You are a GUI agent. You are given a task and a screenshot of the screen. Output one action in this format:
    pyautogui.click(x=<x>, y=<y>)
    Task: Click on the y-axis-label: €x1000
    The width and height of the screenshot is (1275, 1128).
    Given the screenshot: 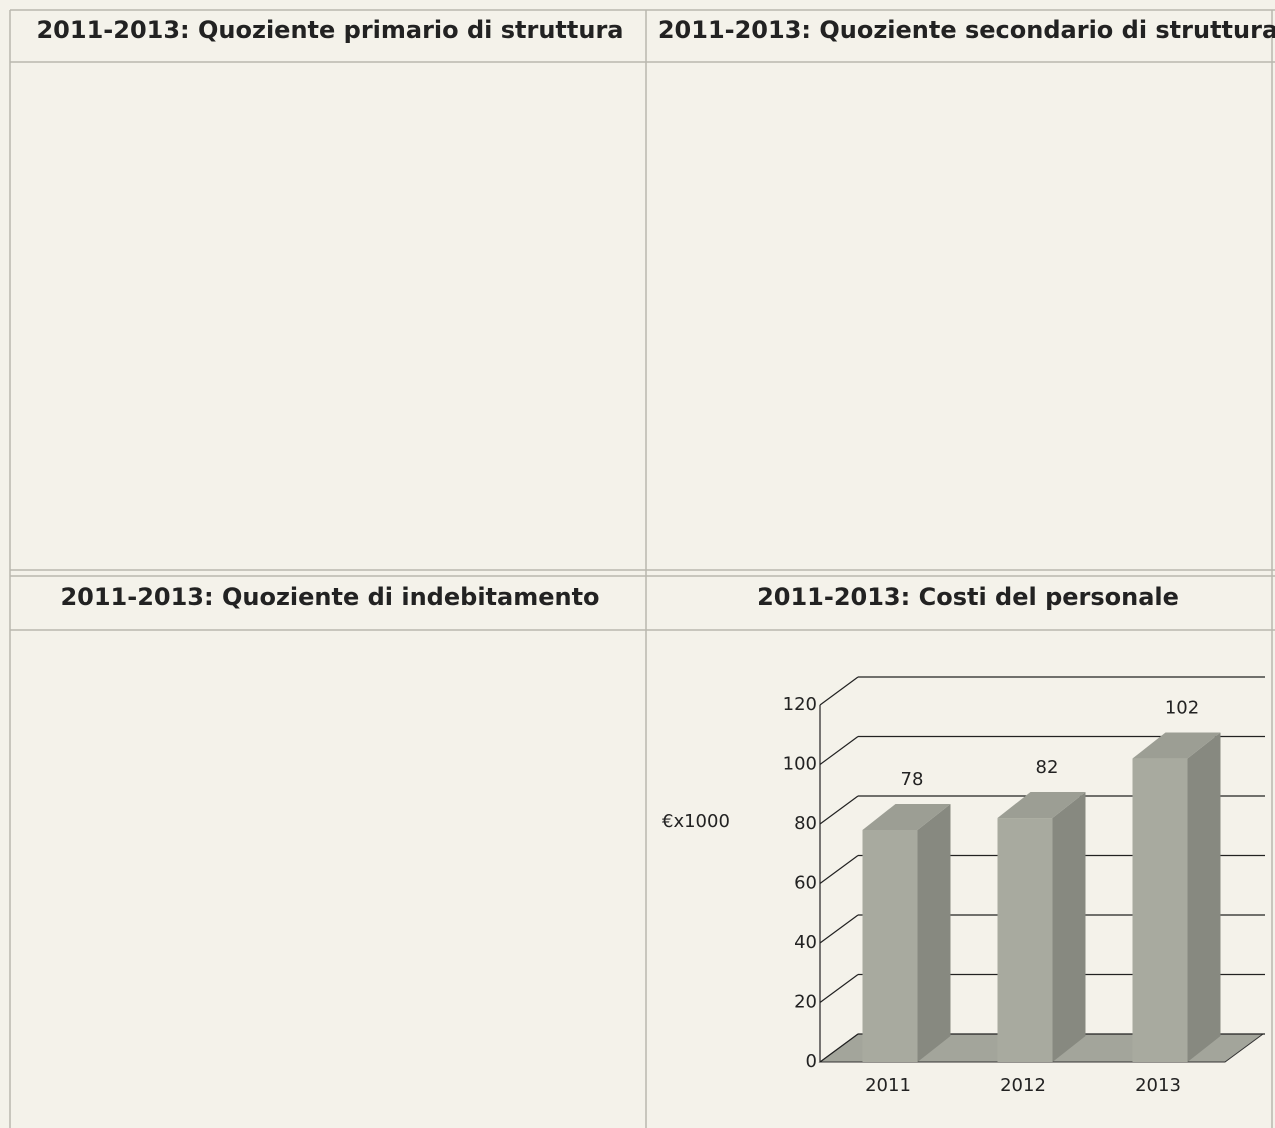 What is the action you would take?
    pyautogui.click(x=696, y=821)
    